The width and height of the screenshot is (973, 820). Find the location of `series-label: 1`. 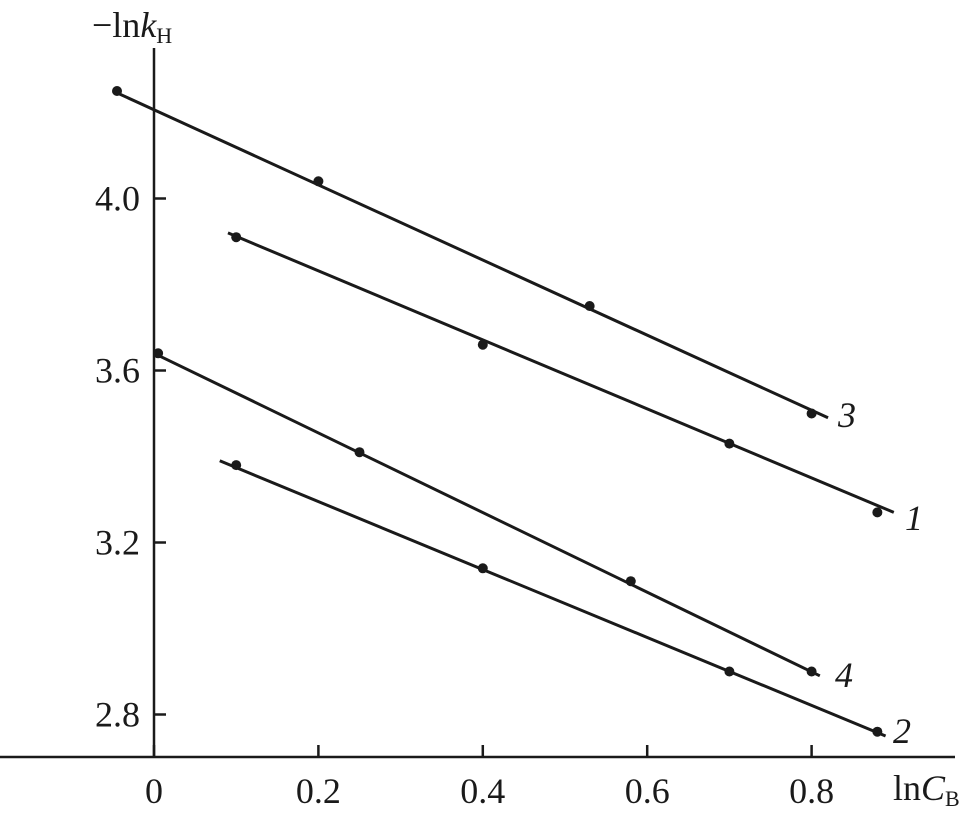

series-label: 1 is located at coordinates (914, 518).